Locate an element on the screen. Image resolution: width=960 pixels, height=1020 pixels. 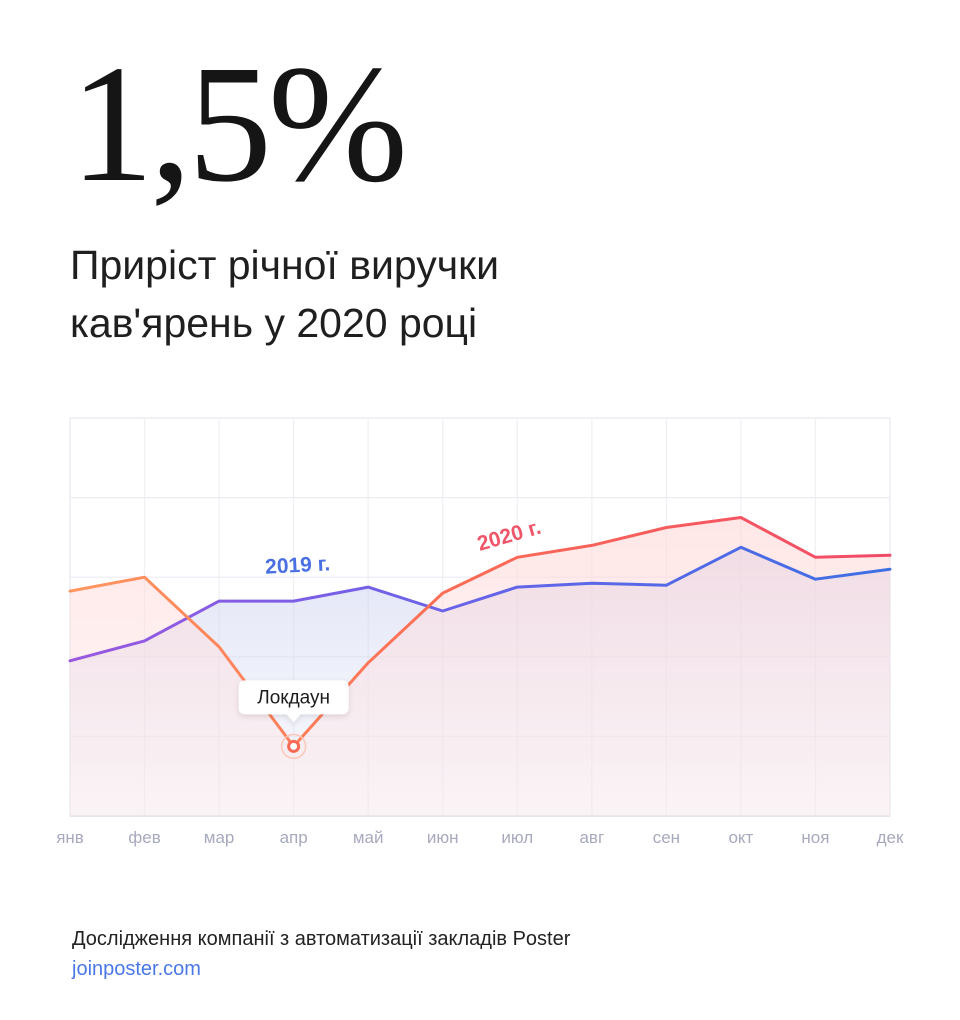
x-tick-label-11: ноя is located at coordinates (815, 837).